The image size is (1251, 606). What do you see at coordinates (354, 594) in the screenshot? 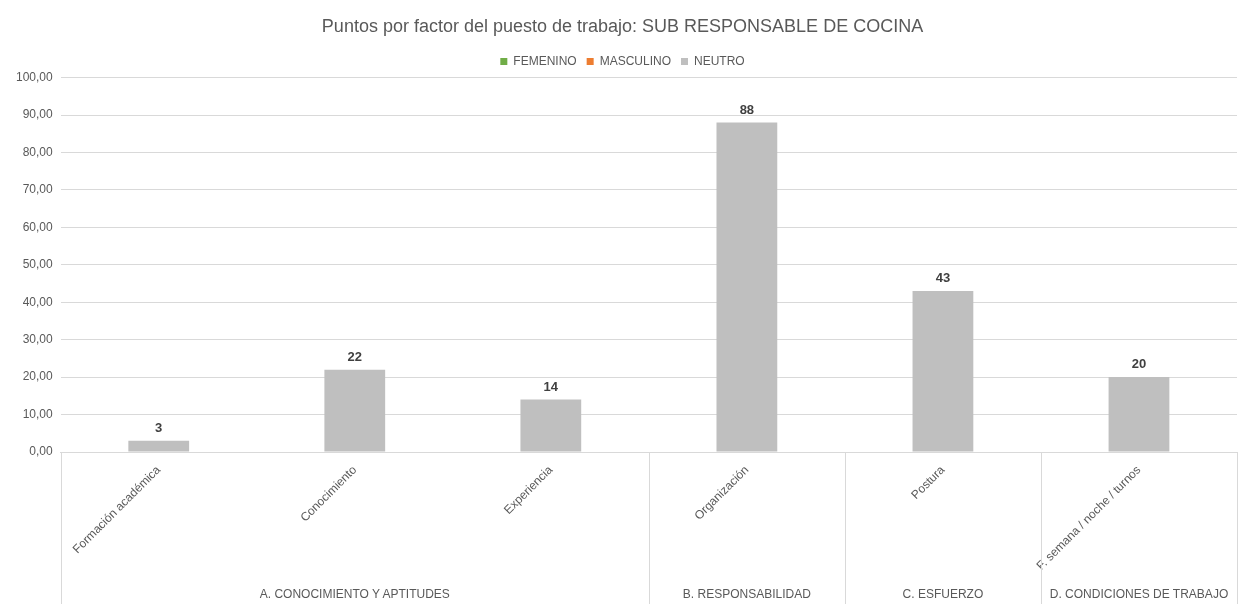
I see `text: A. CONOCIMIENTO Y APTITUDES` at bounding box center [354, 594].